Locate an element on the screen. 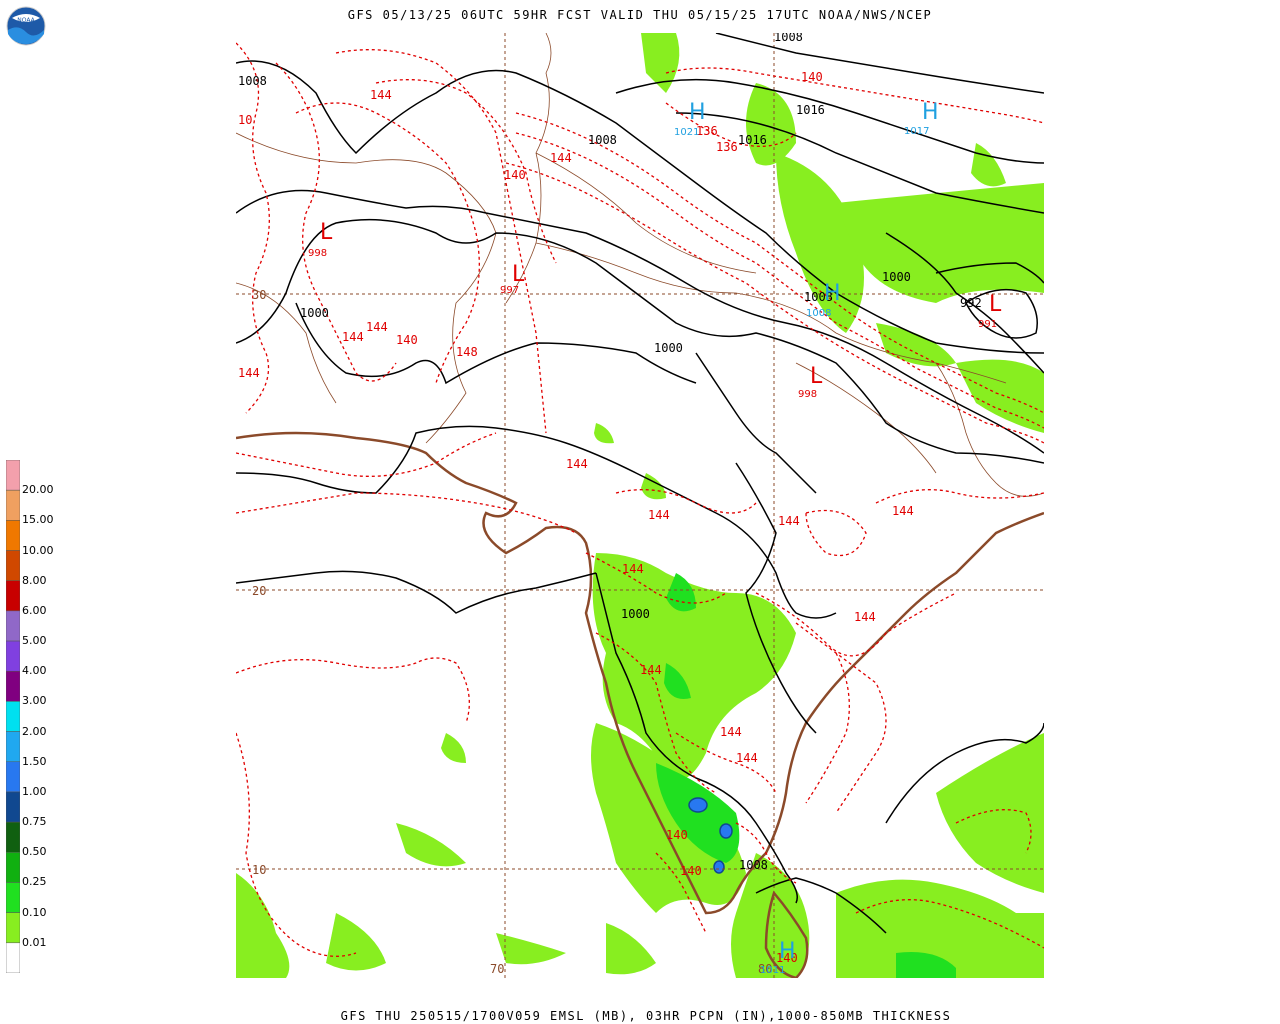  legend-label: 4.00 is located at coordinates (34, 671).